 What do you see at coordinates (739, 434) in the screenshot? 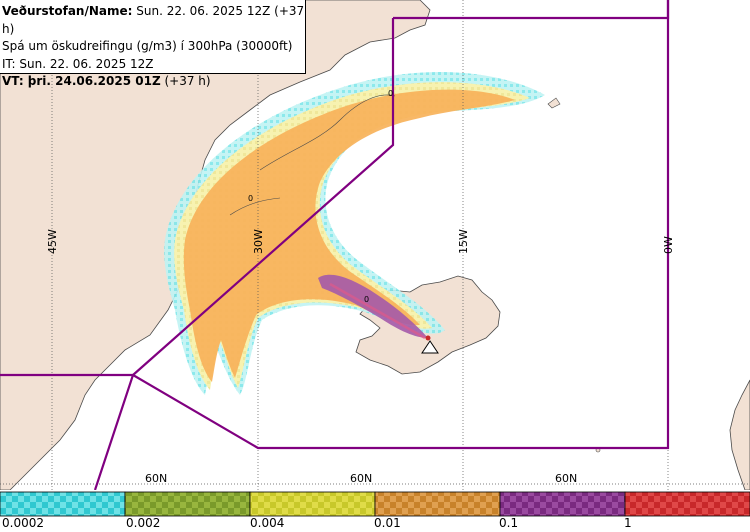
I see `norway-land` at bounding box center [739, 434].